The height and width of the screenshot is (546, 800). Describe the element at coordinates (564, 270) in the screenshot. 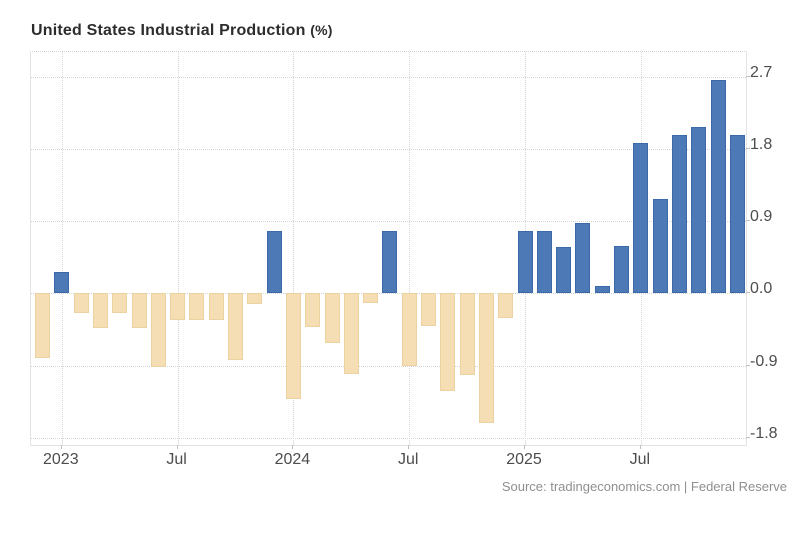

I see `bar-mar-2025` at that location.